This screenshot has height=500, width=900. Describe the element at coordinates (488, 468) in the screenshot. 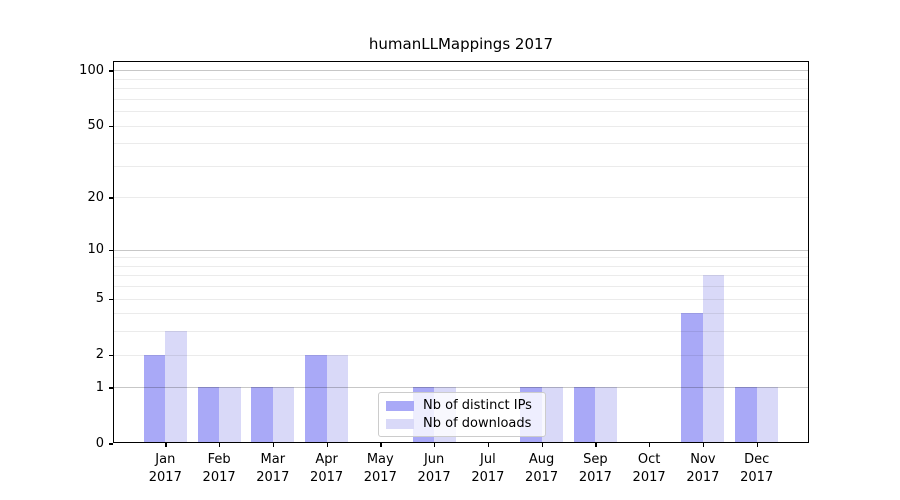

I see `x-tick-label-jul: Jul 2017` at that location.